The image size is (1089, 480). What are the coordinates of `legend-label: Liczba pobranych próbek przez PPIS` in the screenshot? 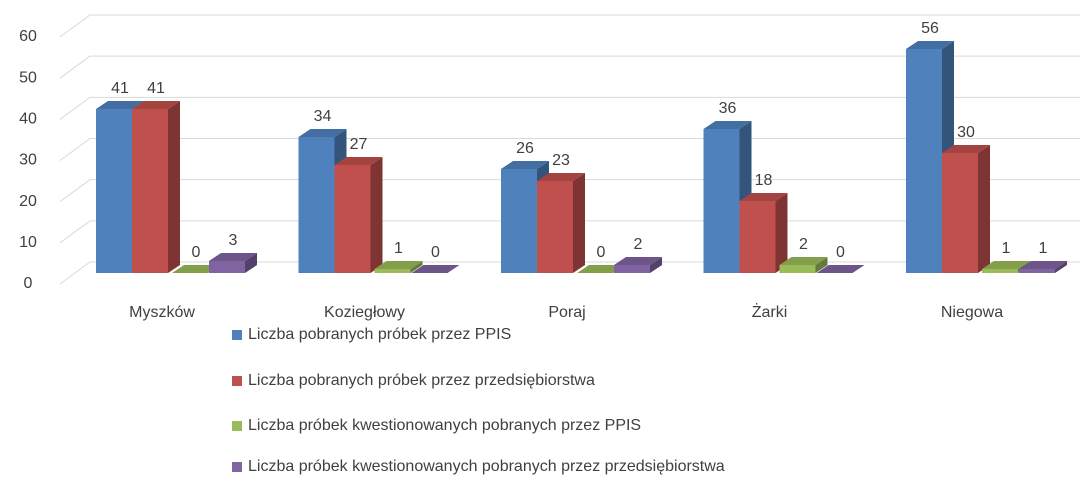 It's located at (379, 334).